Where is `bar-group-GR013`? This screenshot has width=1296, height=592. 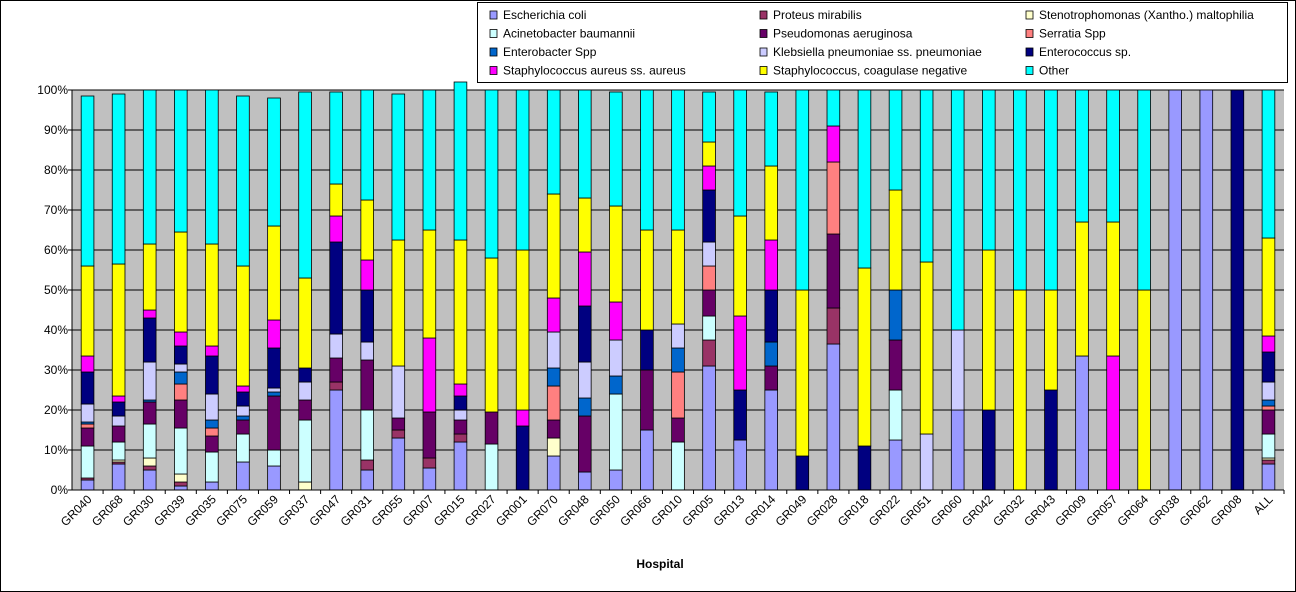
bar-group-GR013 is located at coordinates (740, 290).